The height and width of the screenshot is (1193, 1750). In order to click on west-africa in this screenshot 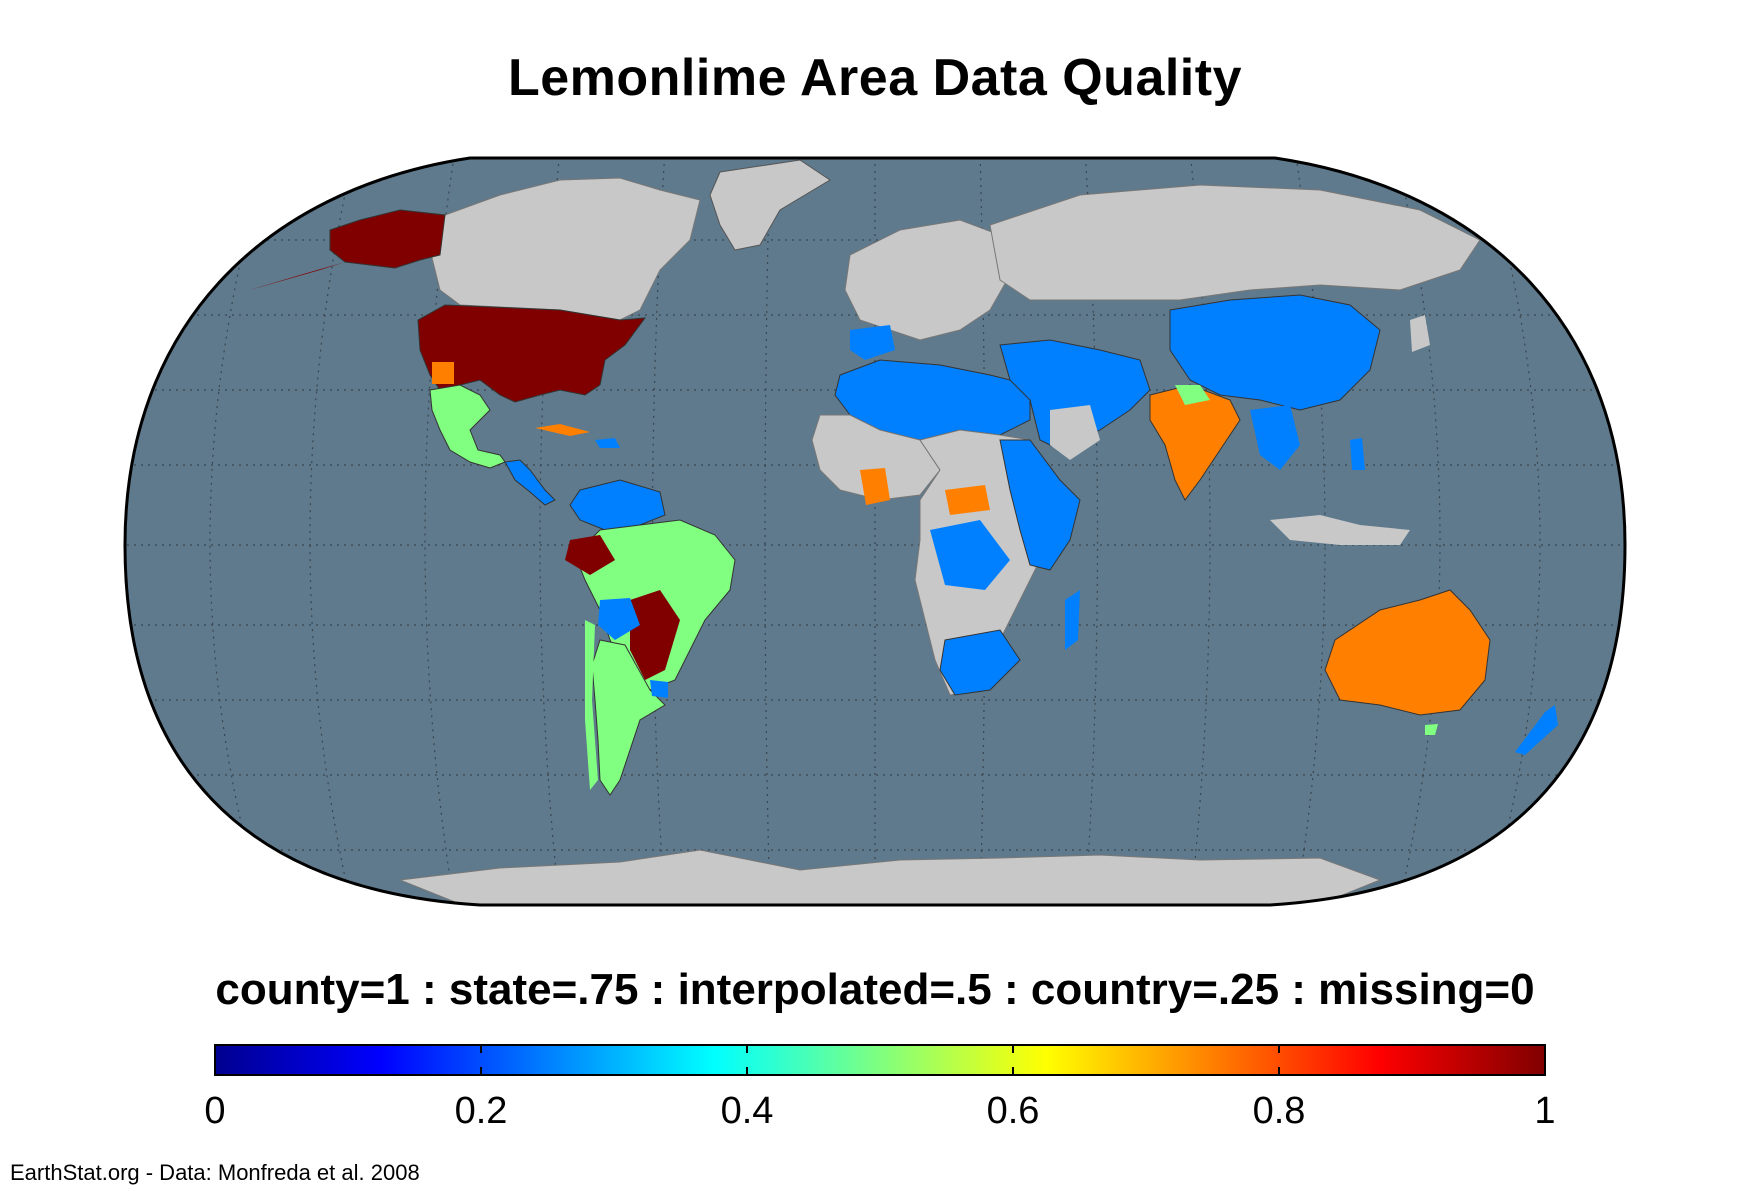, I will do `click(876, 457)`.